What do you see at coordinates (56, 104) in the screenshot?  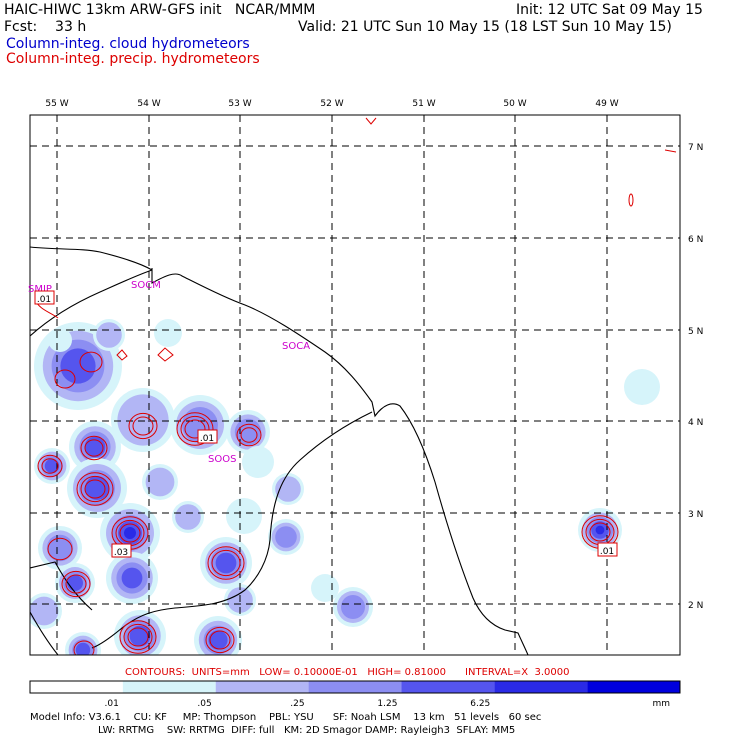 I see `lon-label: 55 W` at bounding box center [56, 104].